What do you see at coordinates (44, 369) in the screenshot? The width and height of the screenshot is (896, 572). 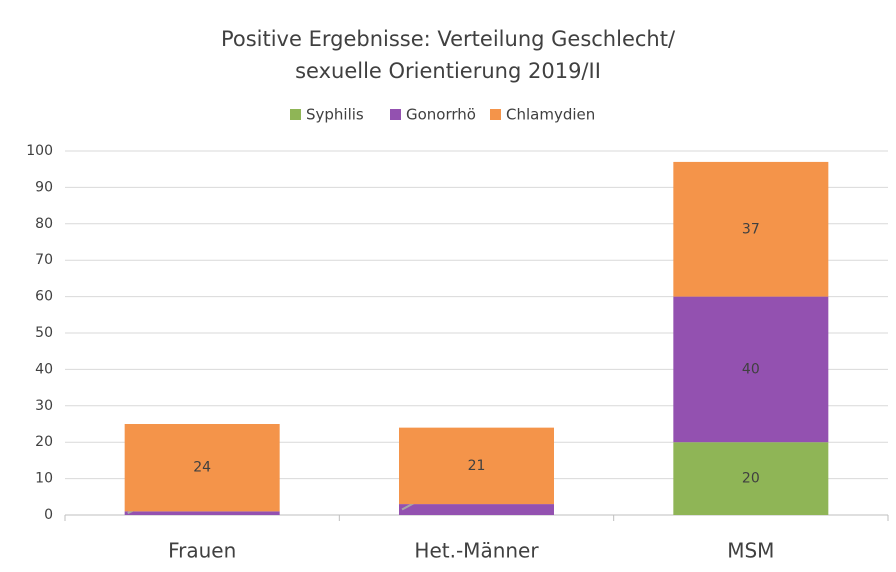 I see `y-tick-label: 40` at bounding box center [44, 369].